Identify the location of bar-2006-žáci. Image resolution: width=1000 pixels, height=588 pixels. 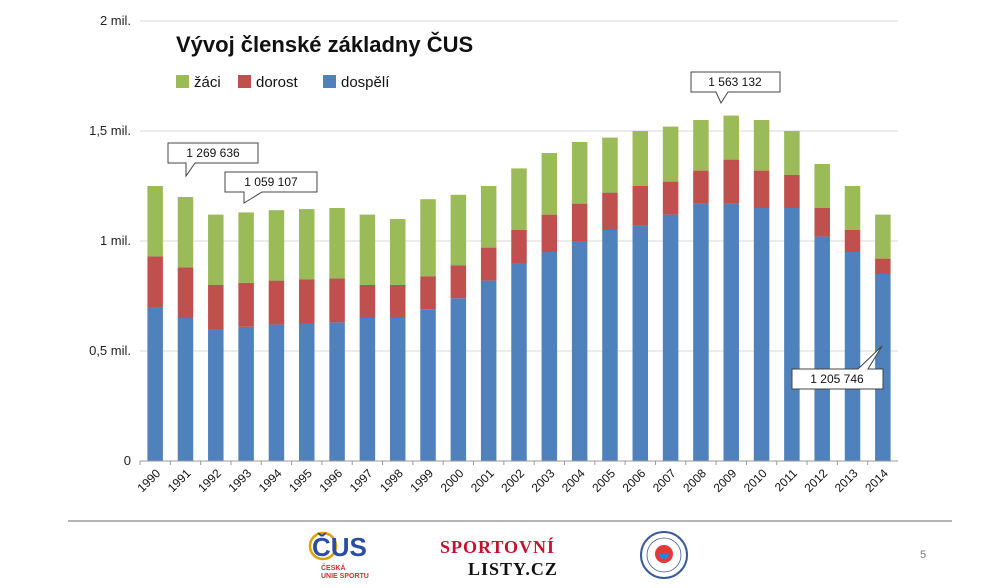
(640, 158).